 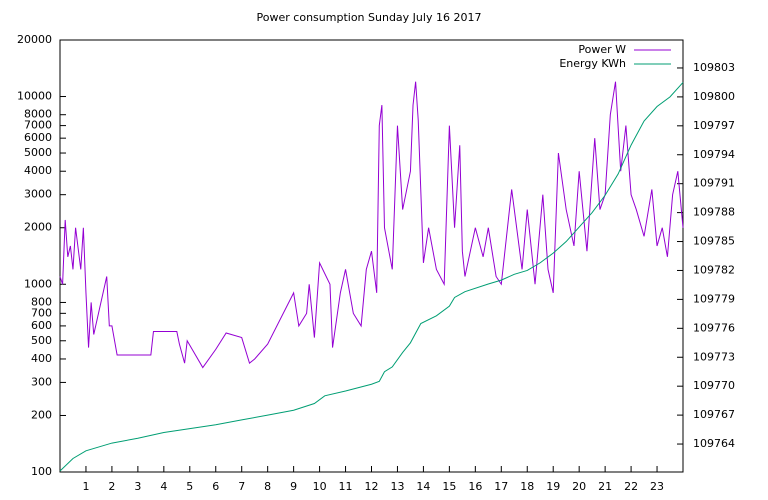 I want to click on y2-tick-label: 109779, so click(x=714, y=298).